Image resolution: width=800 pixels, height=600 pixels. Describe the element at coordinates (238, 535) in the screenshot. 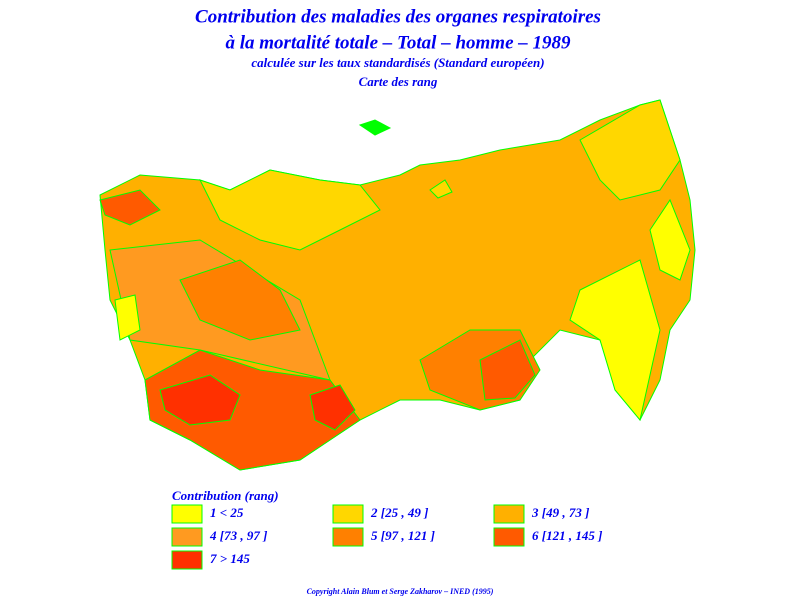

I see `legend-label: 4 [73 , 97 ]` at that location.